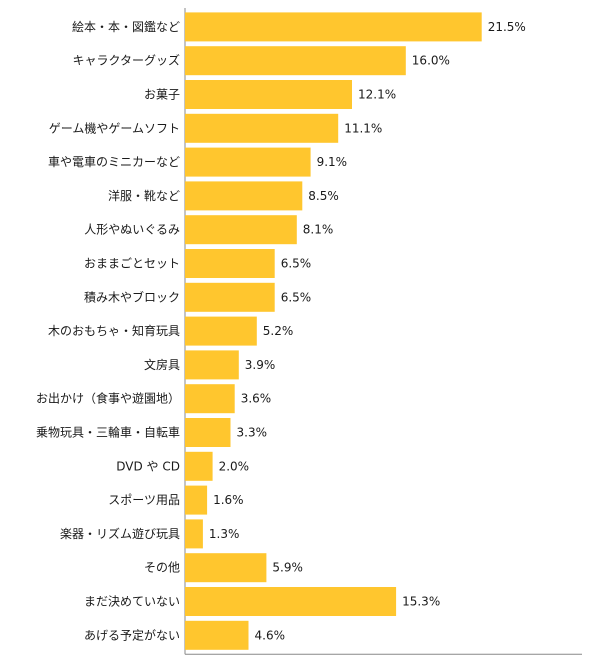 This screenshot has height=657, width=600. I want to click on category-label-9: 木のおもちゃ・知育玩具, so click(114, 330).